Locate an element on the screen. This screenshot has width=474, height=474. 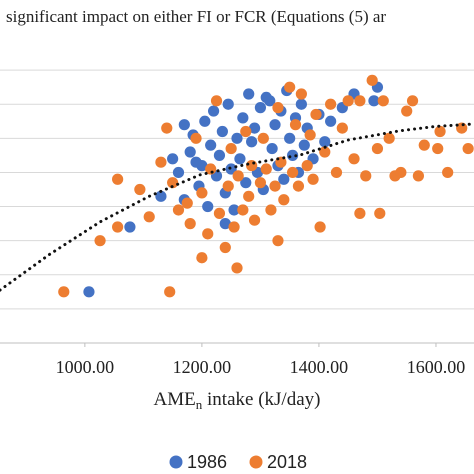
legend-label: 2018 is located at coordinates (287, 462).